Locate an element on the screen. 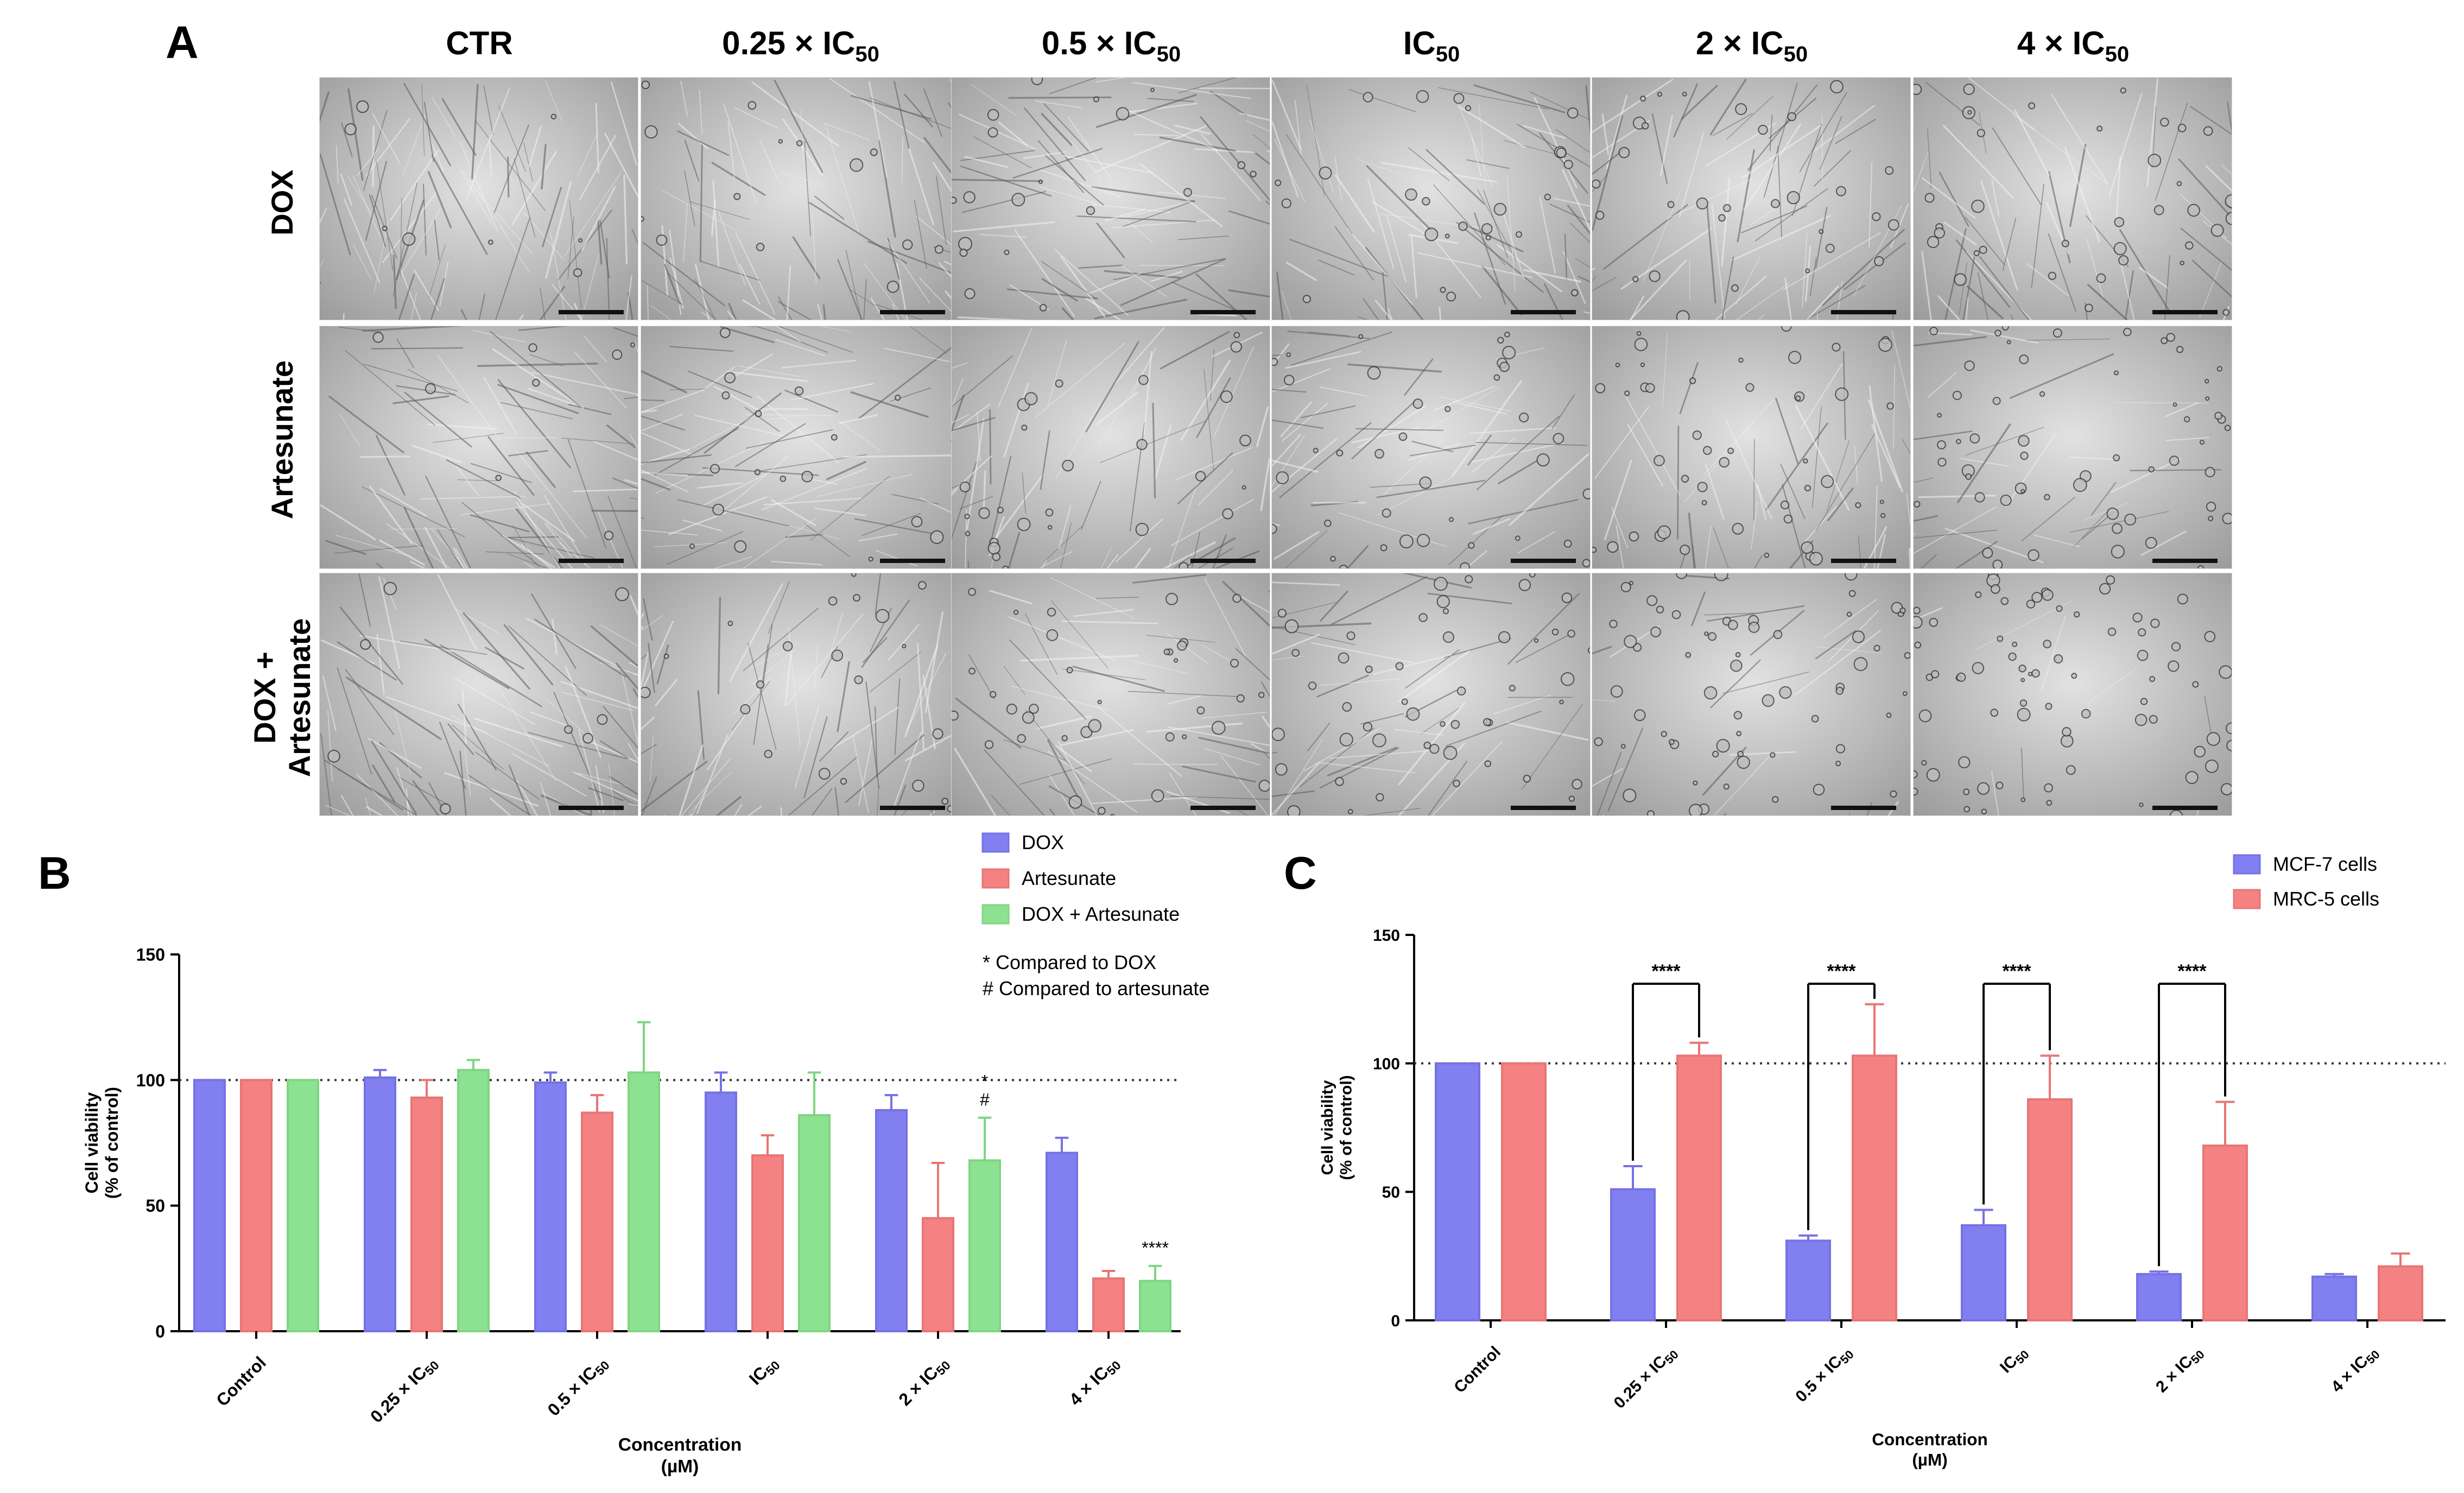  column-header: 4 × IC50 is located at coordinates (2073, 45).